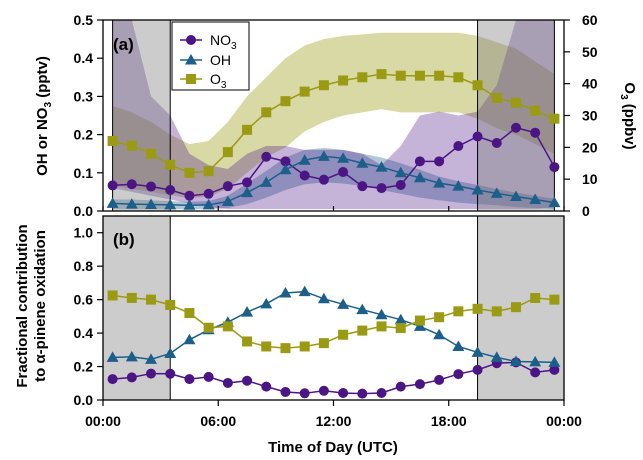  I want to click on x-tick-label: 18:00, so click(449, 421).